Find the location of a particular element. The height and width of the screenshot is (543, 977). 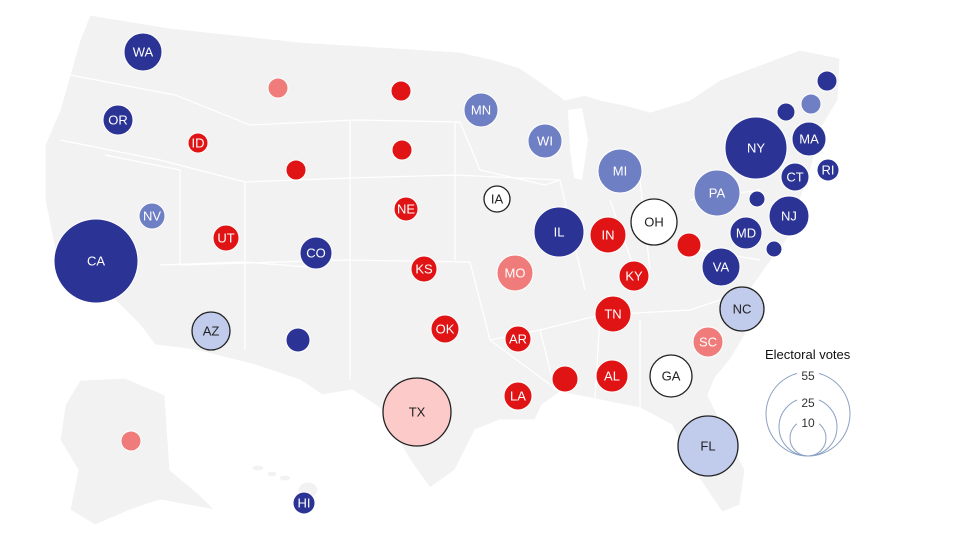

state-bubble-ms is located at coordinates (565, 379).